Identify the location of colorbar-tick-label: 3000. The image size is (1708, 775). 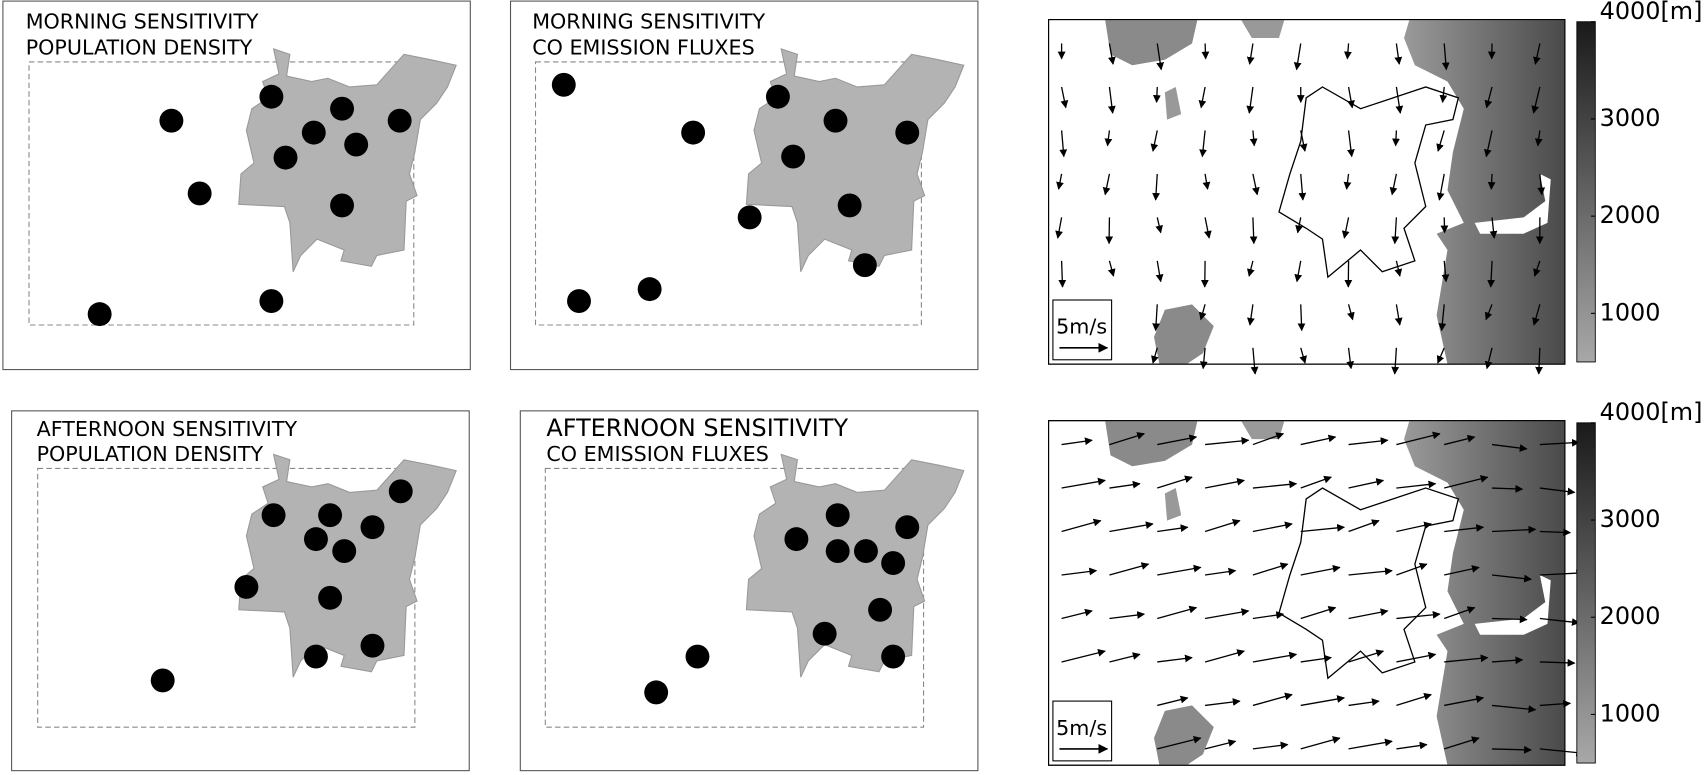
(1630, 118).